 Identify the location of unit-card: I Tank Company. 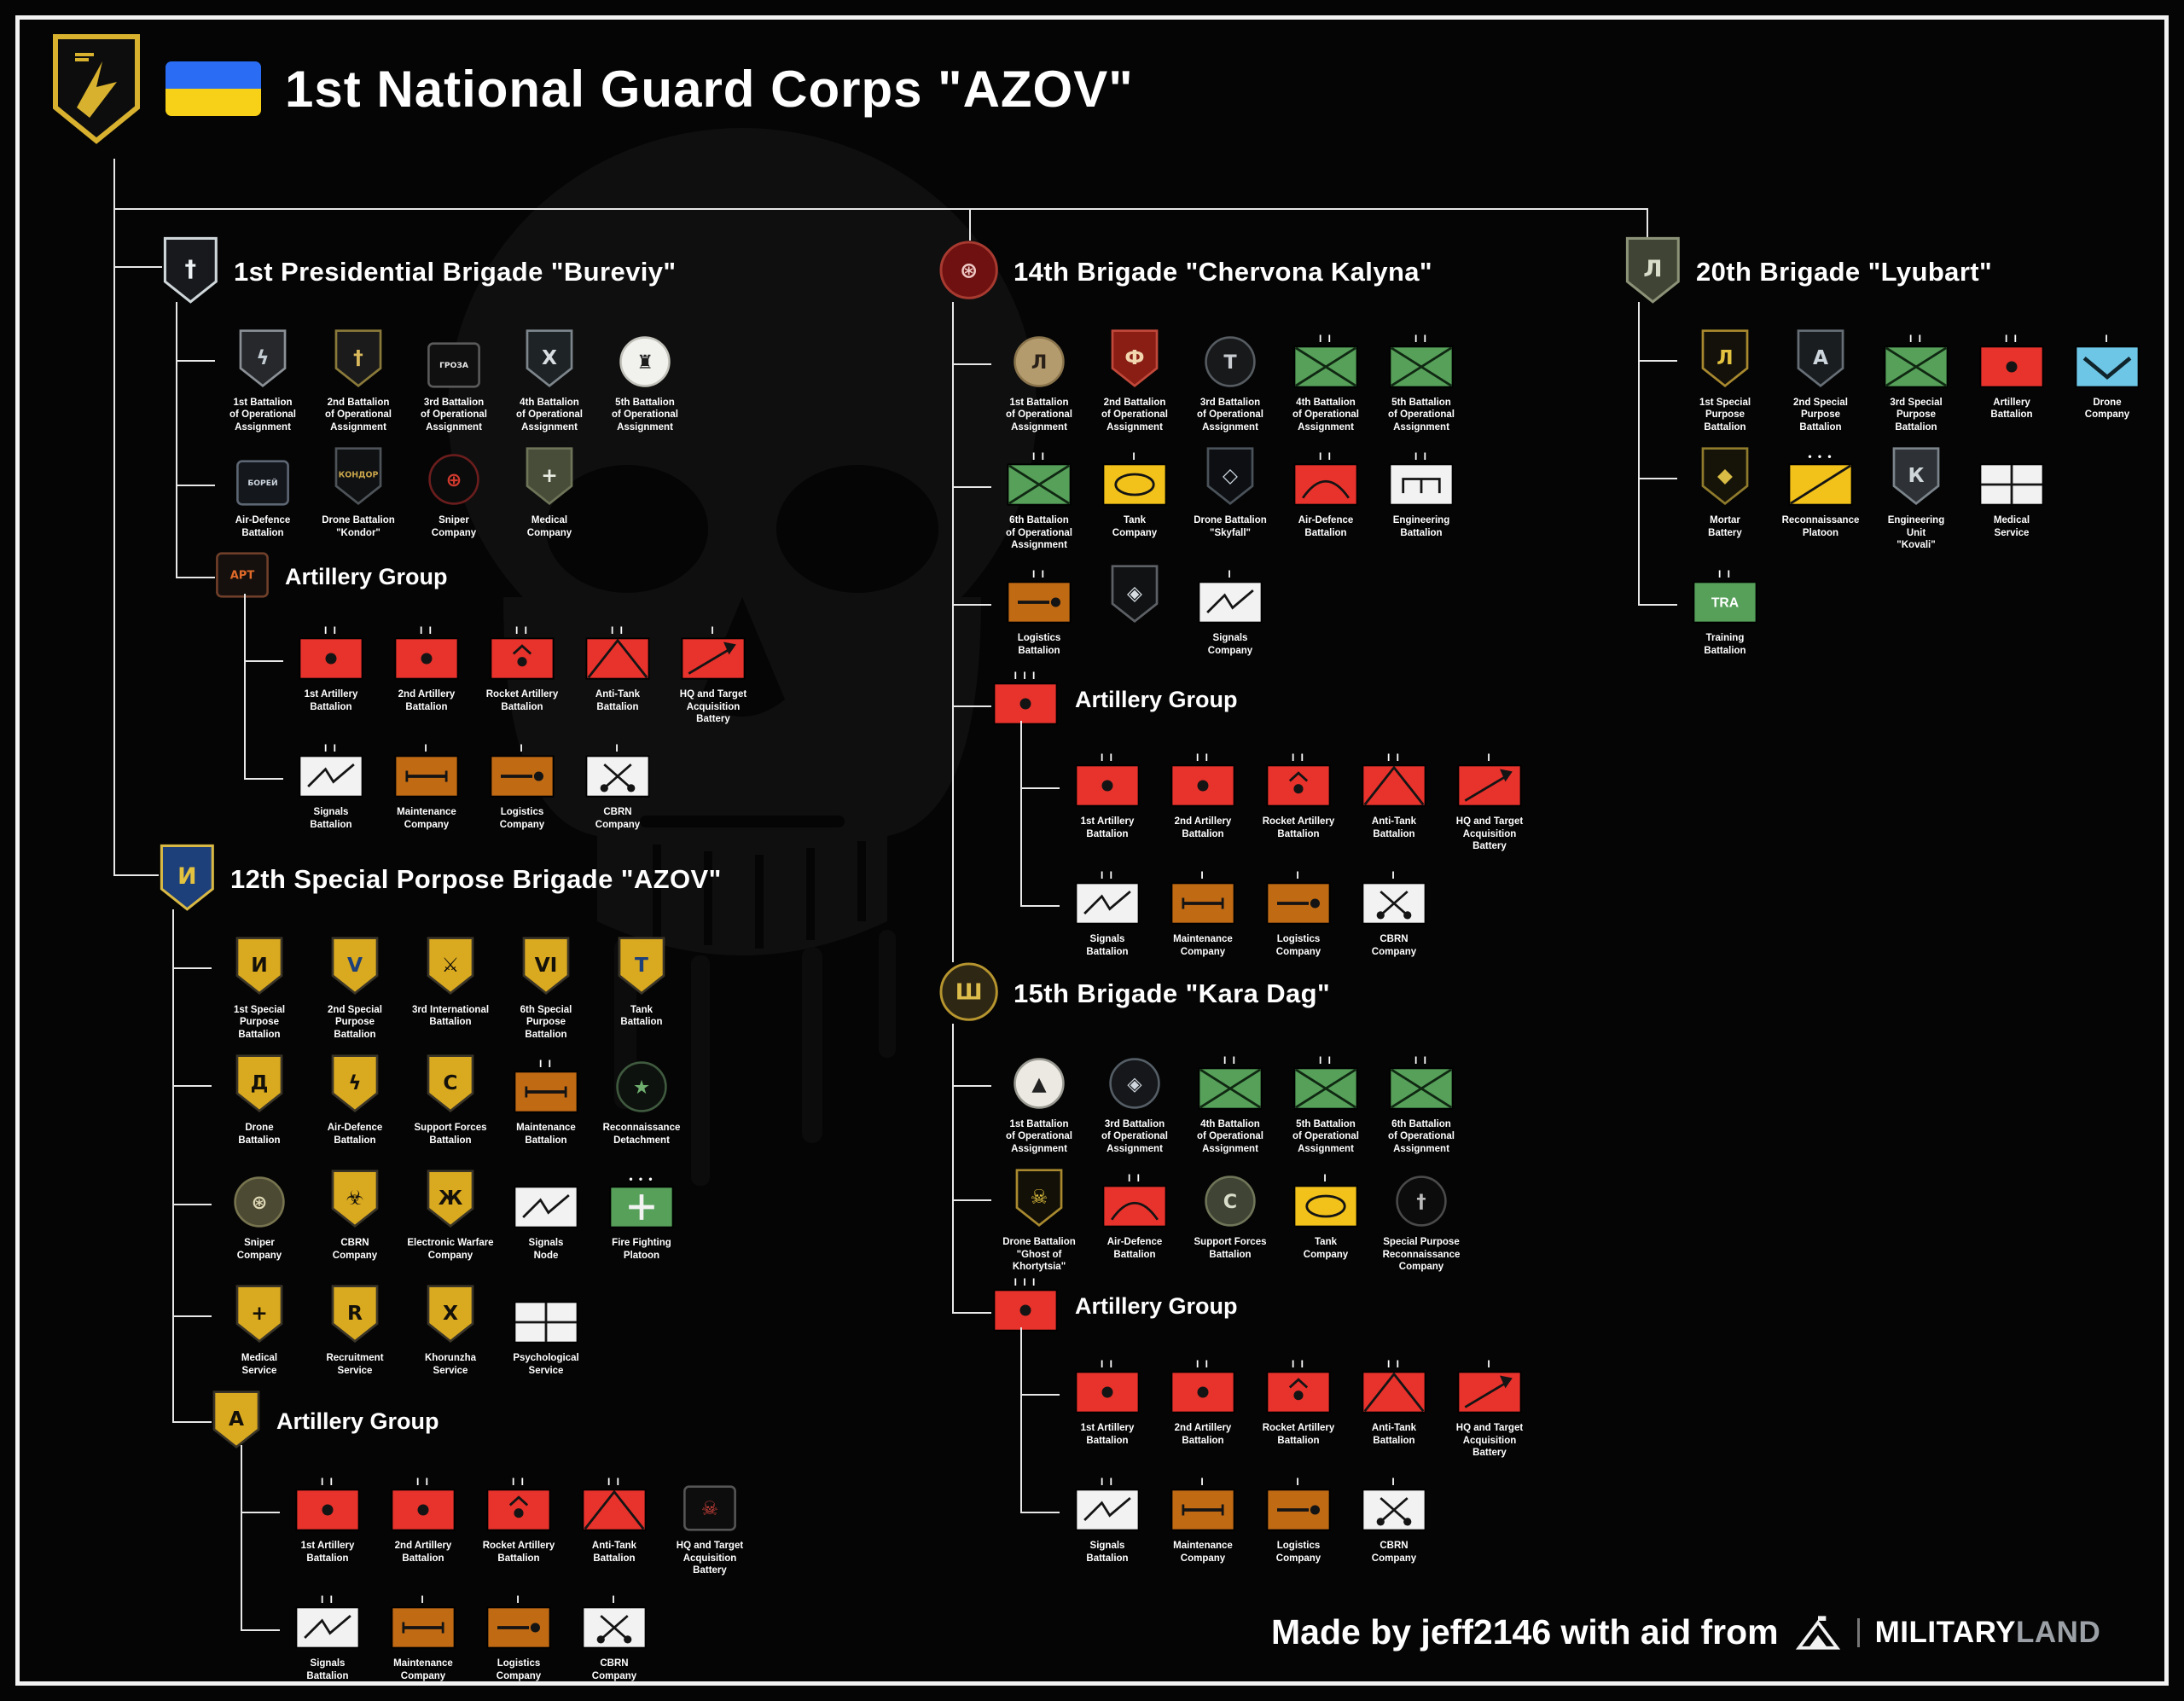
(1326, 1215).